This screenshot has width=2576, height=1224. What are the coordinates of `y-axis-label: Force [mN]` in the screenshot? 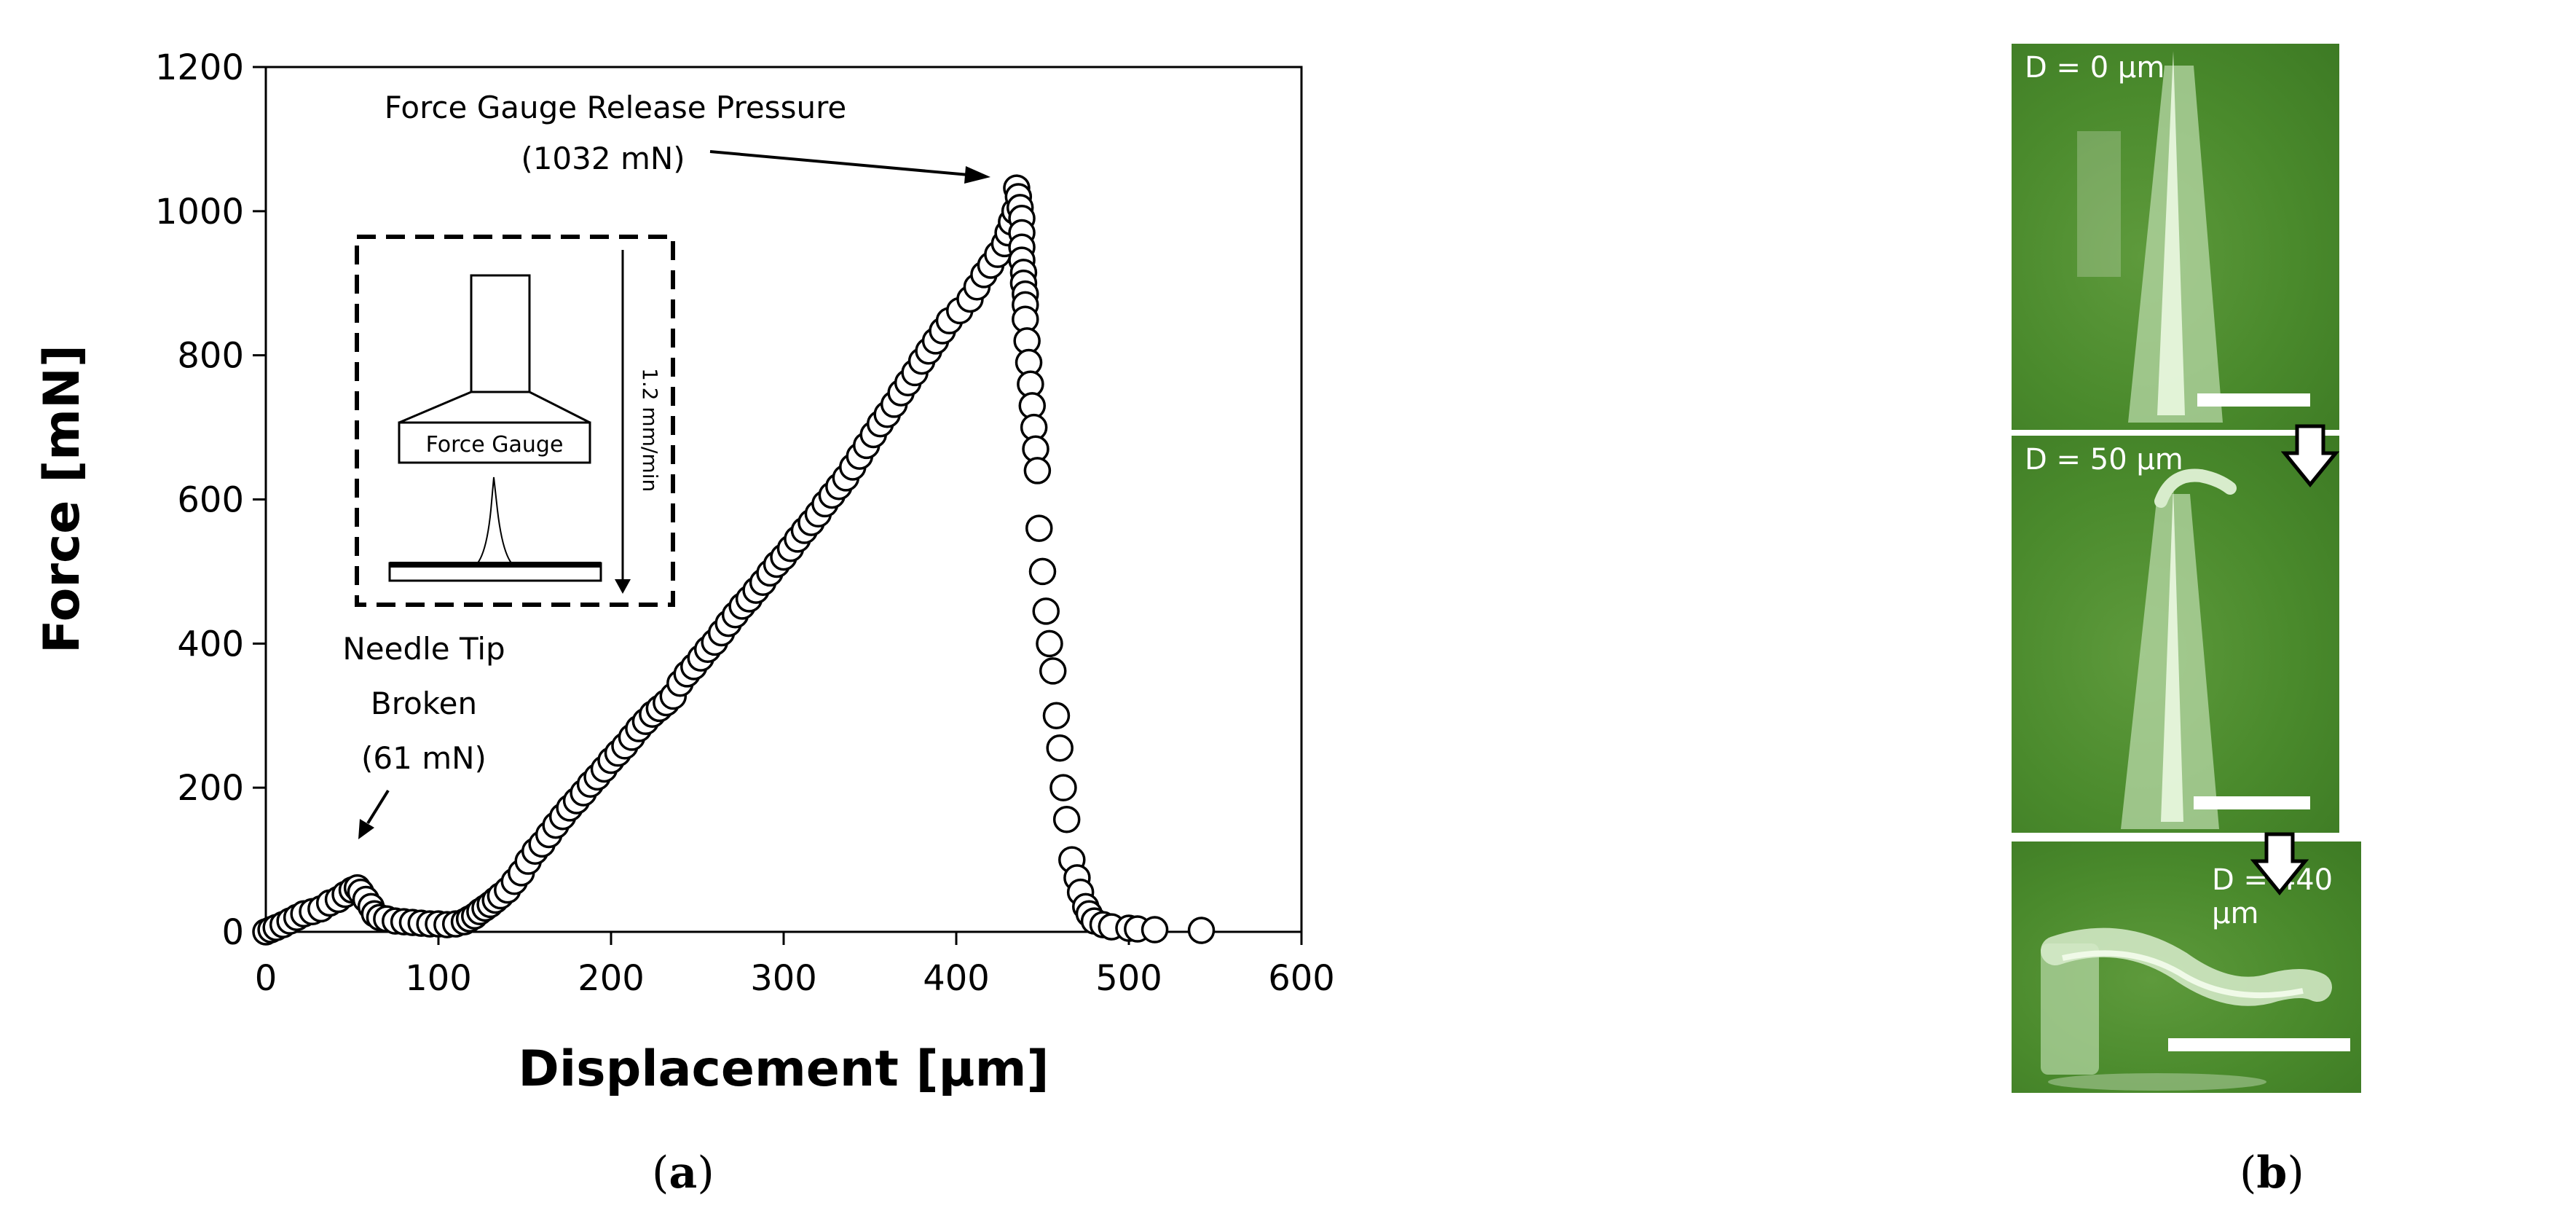 It's located at (62, 499).